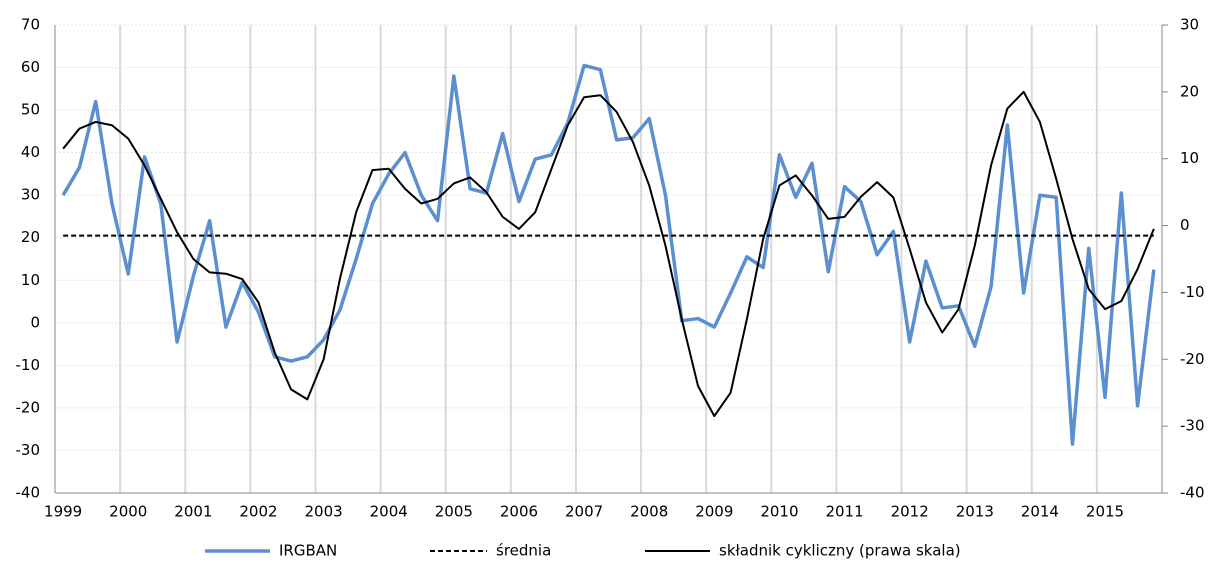 This screenshot has height=572, width=1215. I want to click on y-tick-label: -10, so click(28, 365).